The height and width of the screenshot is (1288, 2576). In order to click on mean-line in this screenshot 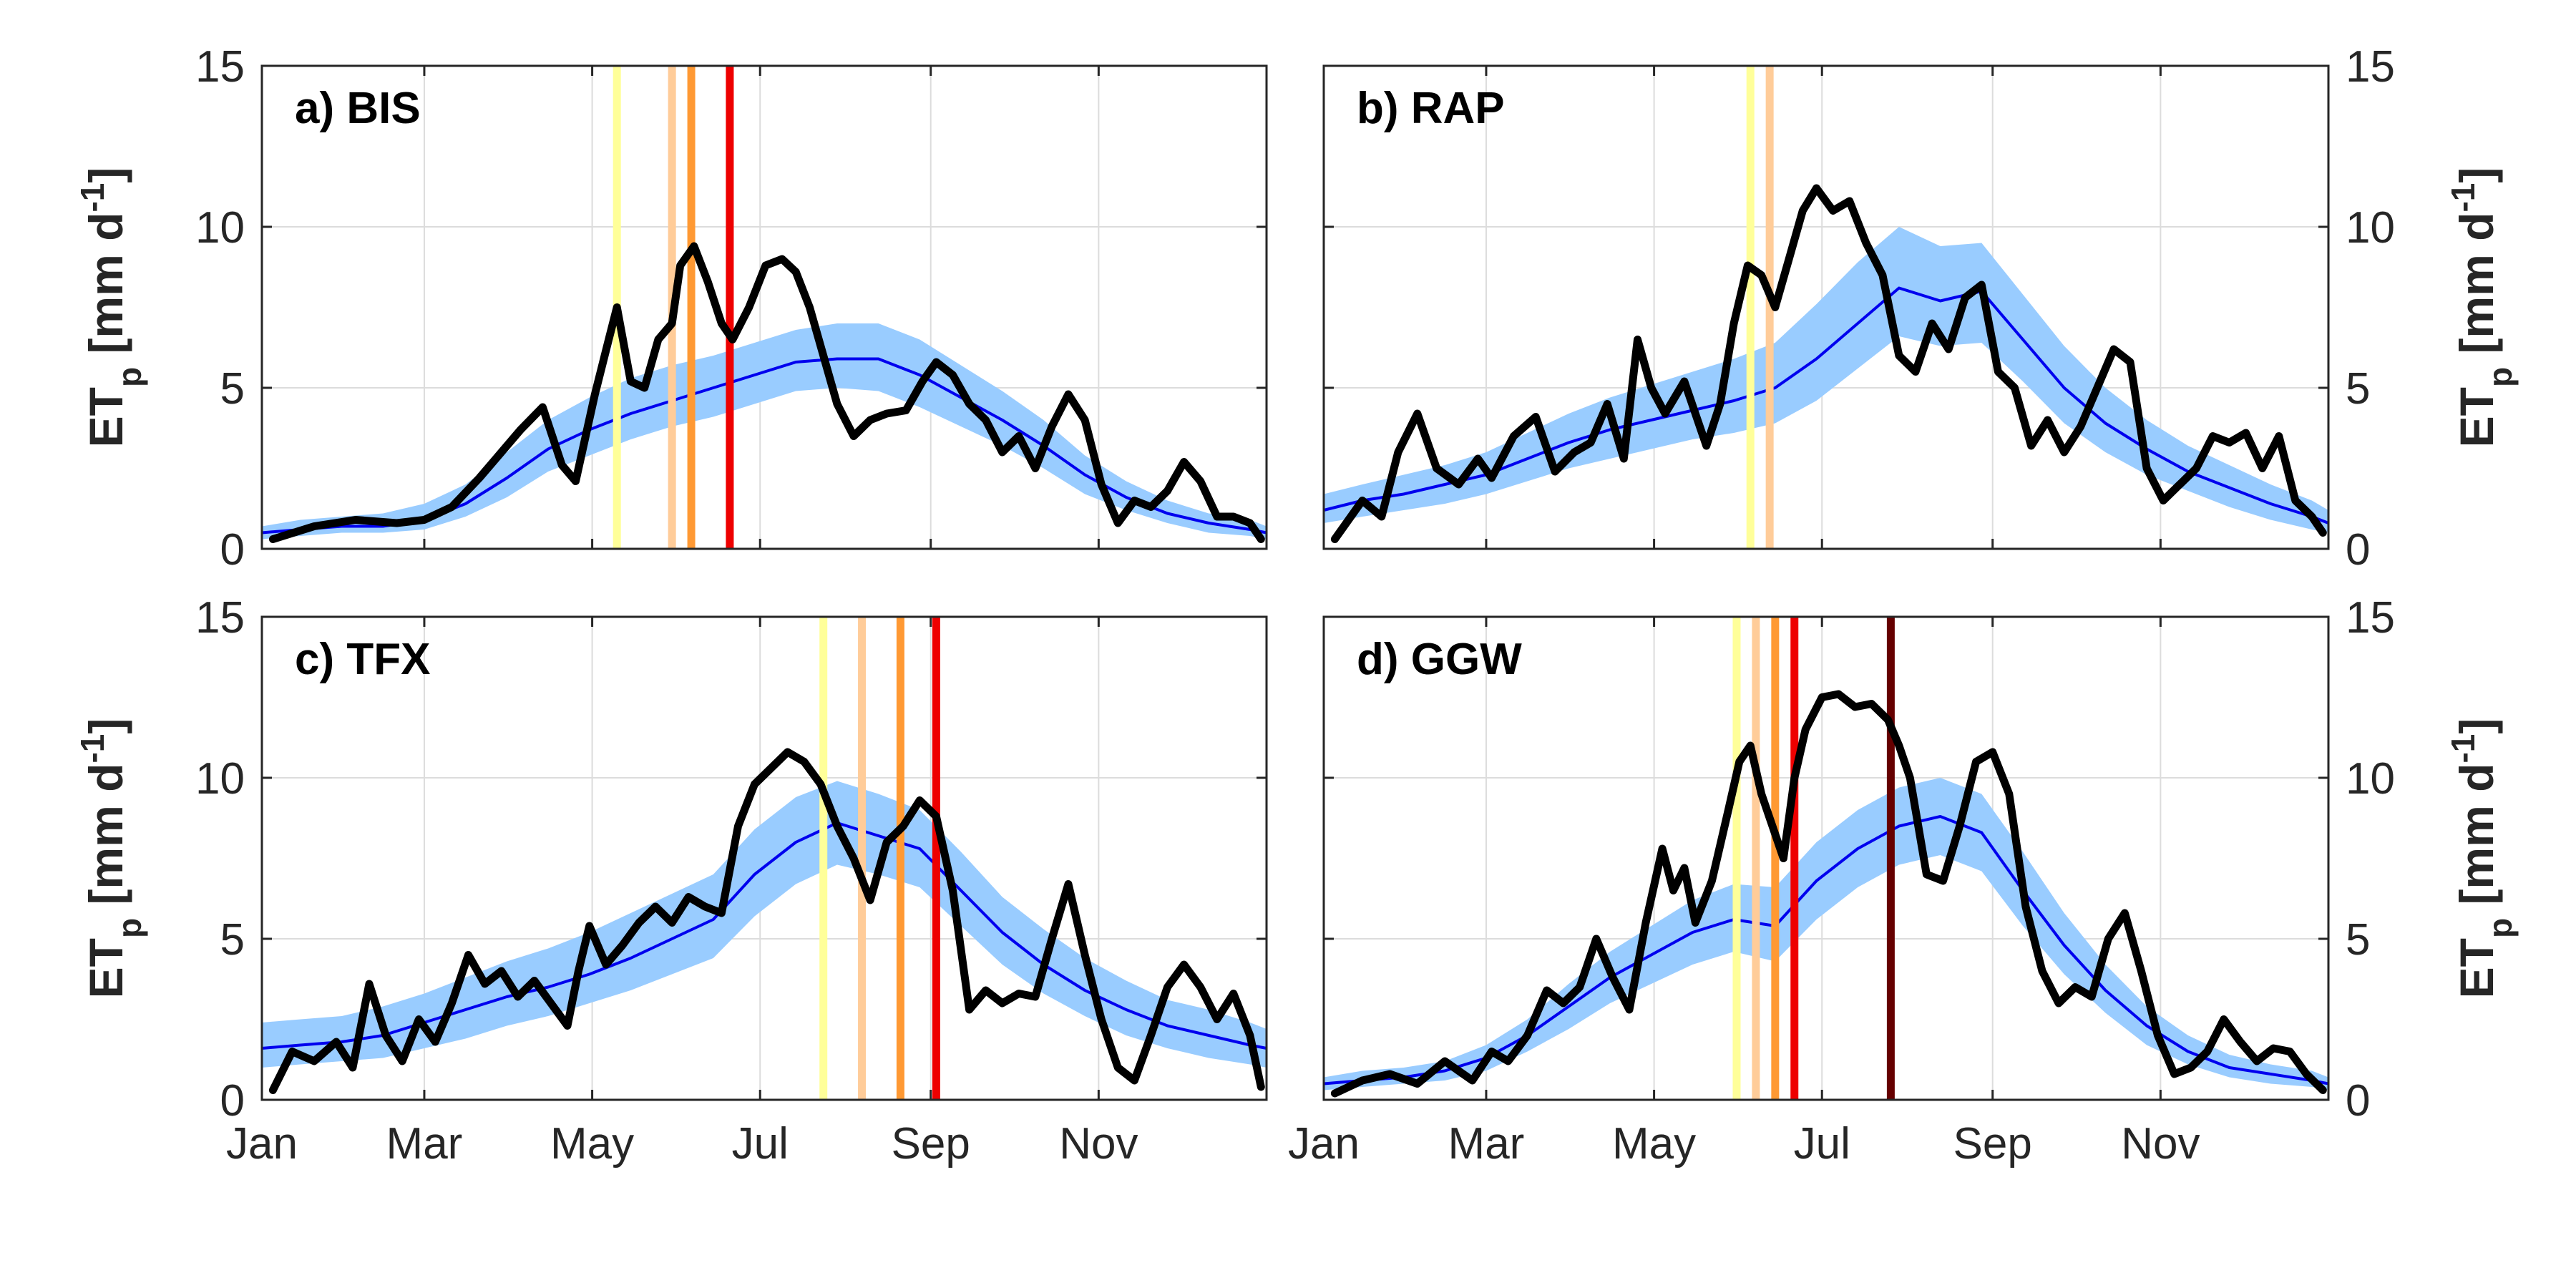, I will do `click(764, 935)`.